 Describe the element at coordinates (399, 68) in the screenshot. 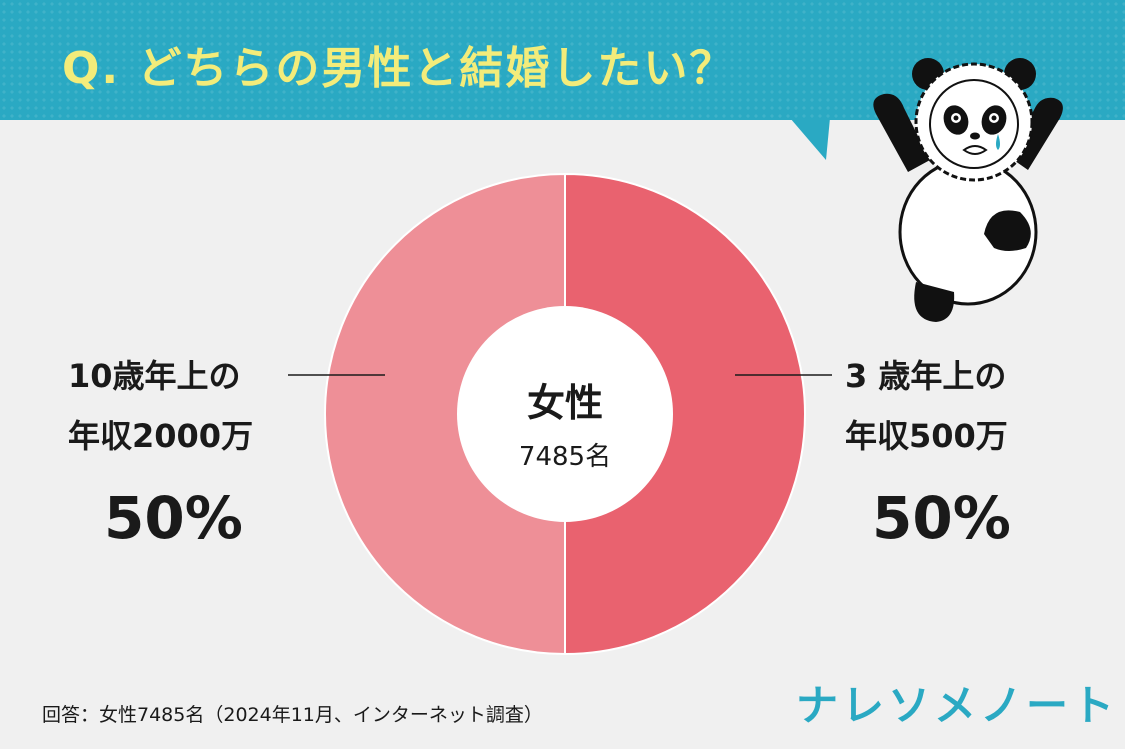

I see `question-title: Q. どちらの男性と結婚したい？` at that location.